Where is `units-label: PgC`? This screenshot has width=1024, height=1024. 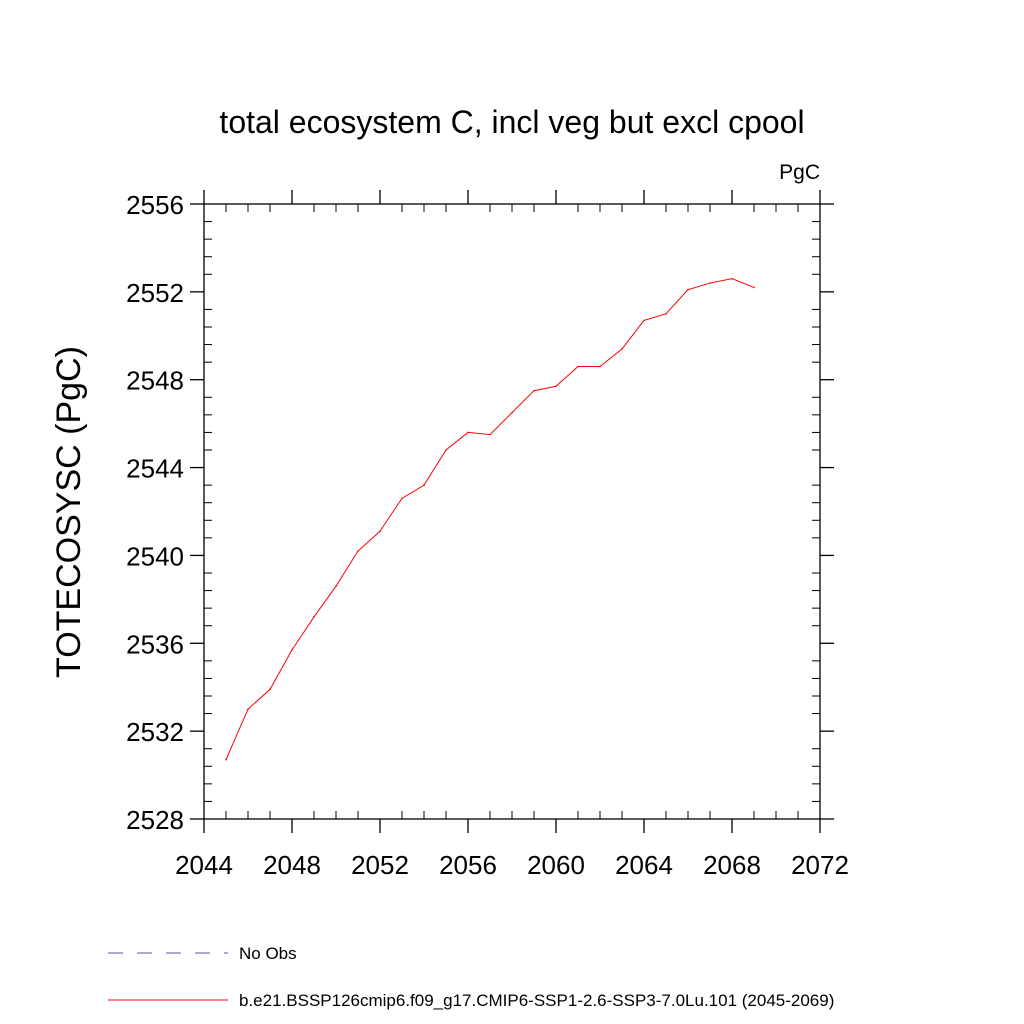
units-label: PgC is located at coordinates (799, 172).